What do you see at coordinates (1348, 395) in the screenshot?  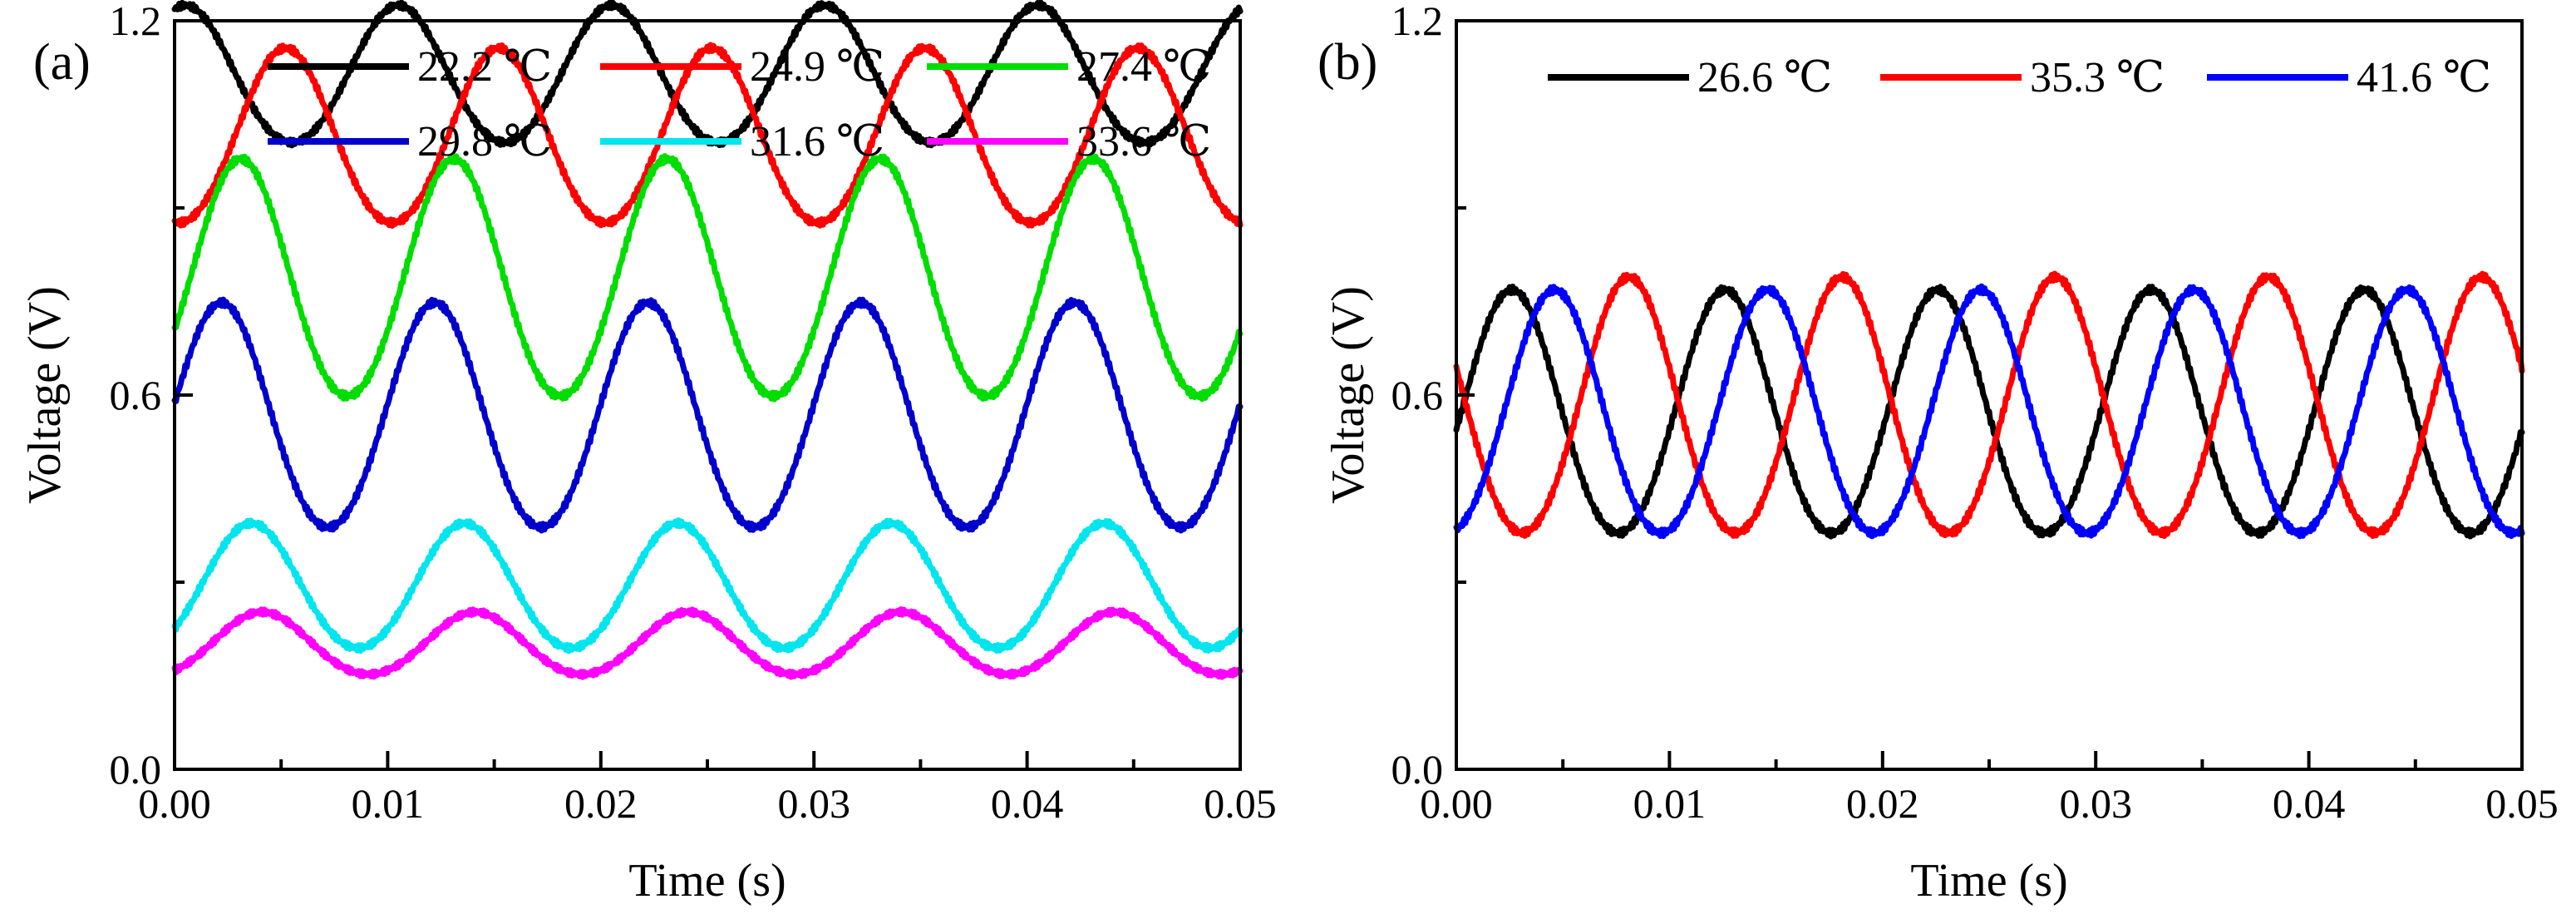 I see `y-axis-title-b: Voltage (V)` at bounding box center [1348, 395].